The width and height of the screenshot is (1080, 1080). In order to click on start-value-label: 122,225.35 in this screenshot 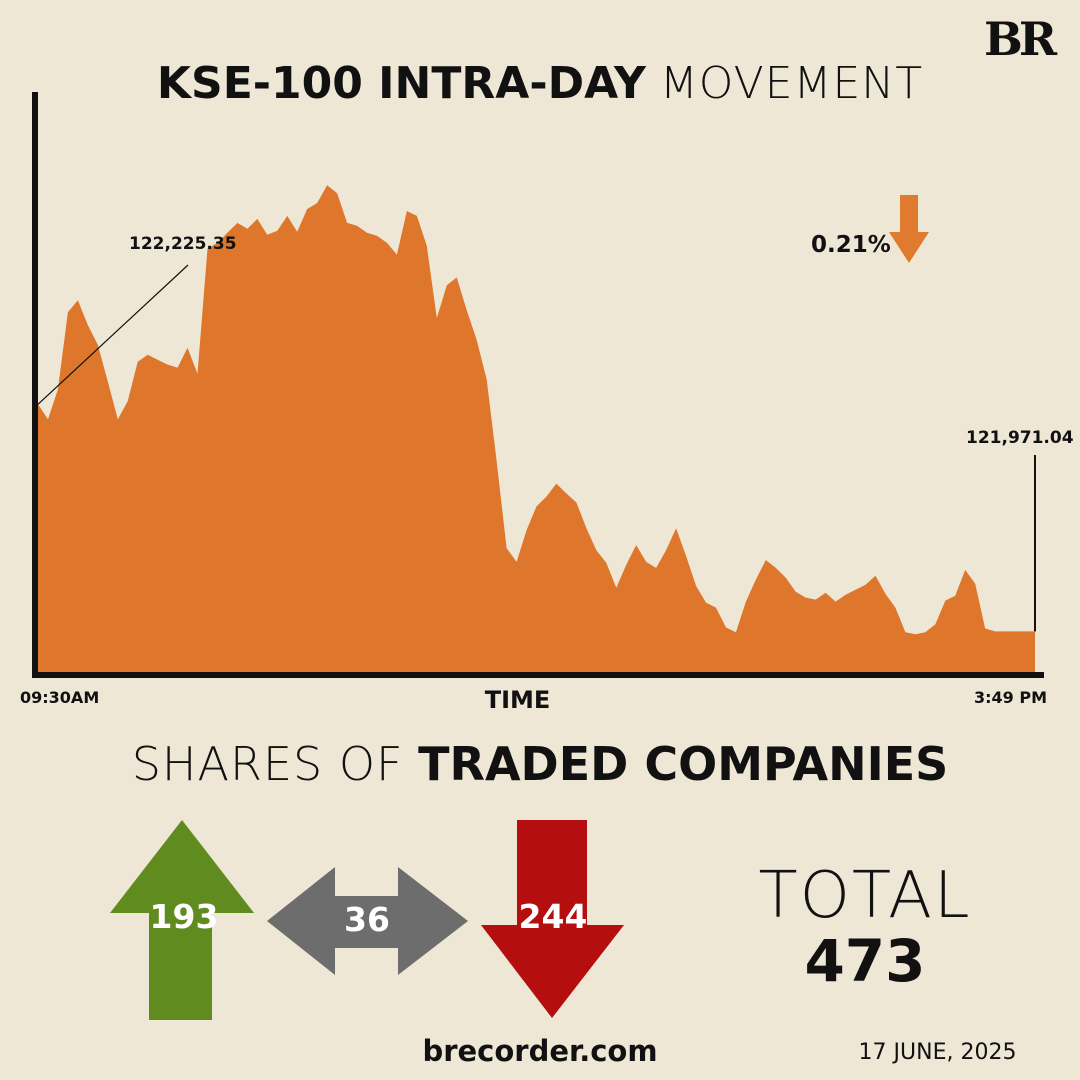, I will do `click(183, 244)`.